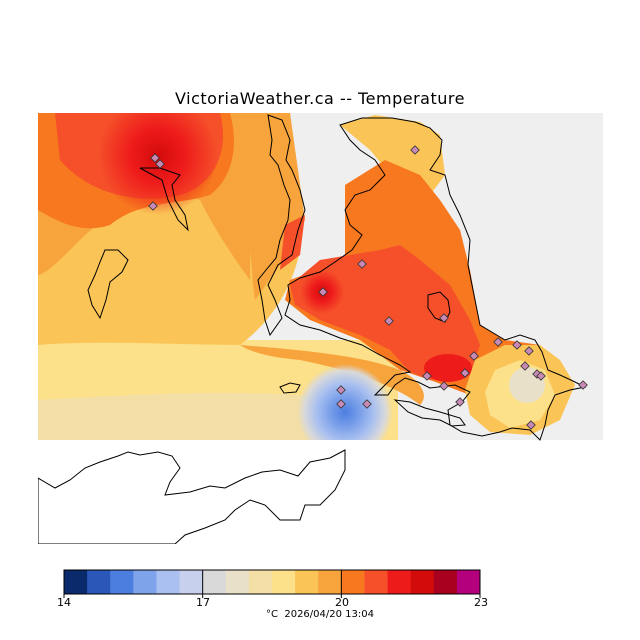  What do you see at coordinates (203, 602) in the screenshot?
I see `colorbar-tick-17: 17` at bounding box center [203, 602].